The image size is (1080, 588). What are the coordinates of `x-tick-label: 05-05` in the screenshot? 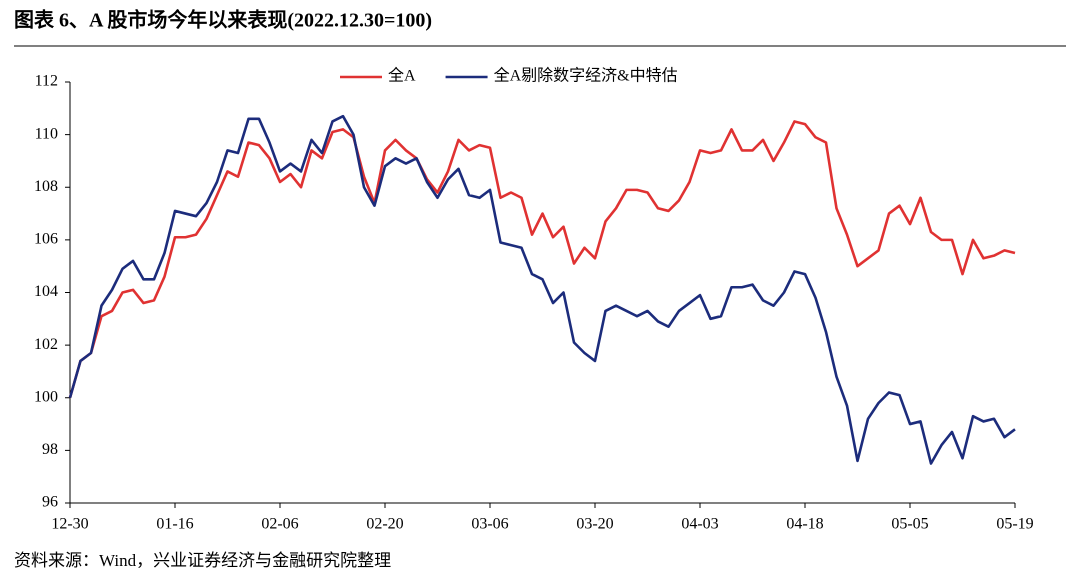 It's located at (909, 524).